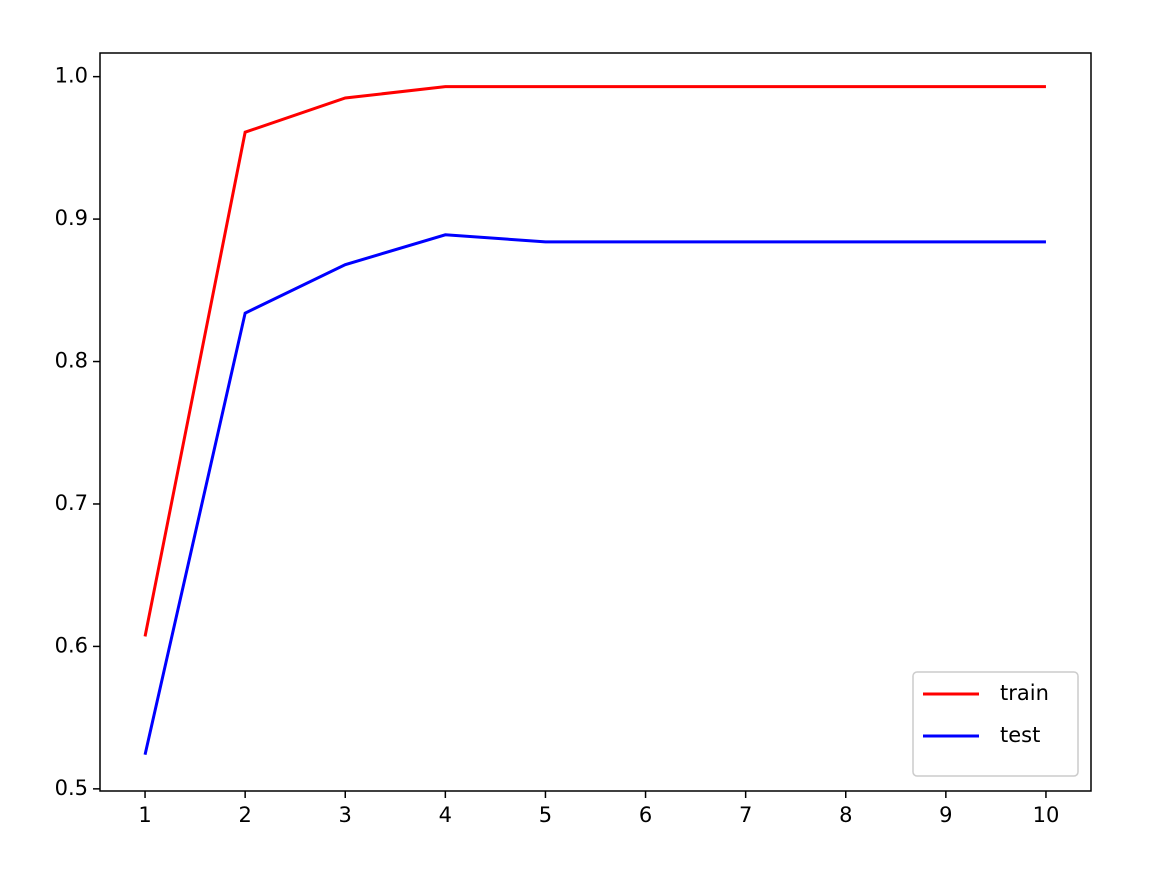  Describe the element at coordinates (144, 815) in the screenshot. I see `x-tick-label: 1` at that location.